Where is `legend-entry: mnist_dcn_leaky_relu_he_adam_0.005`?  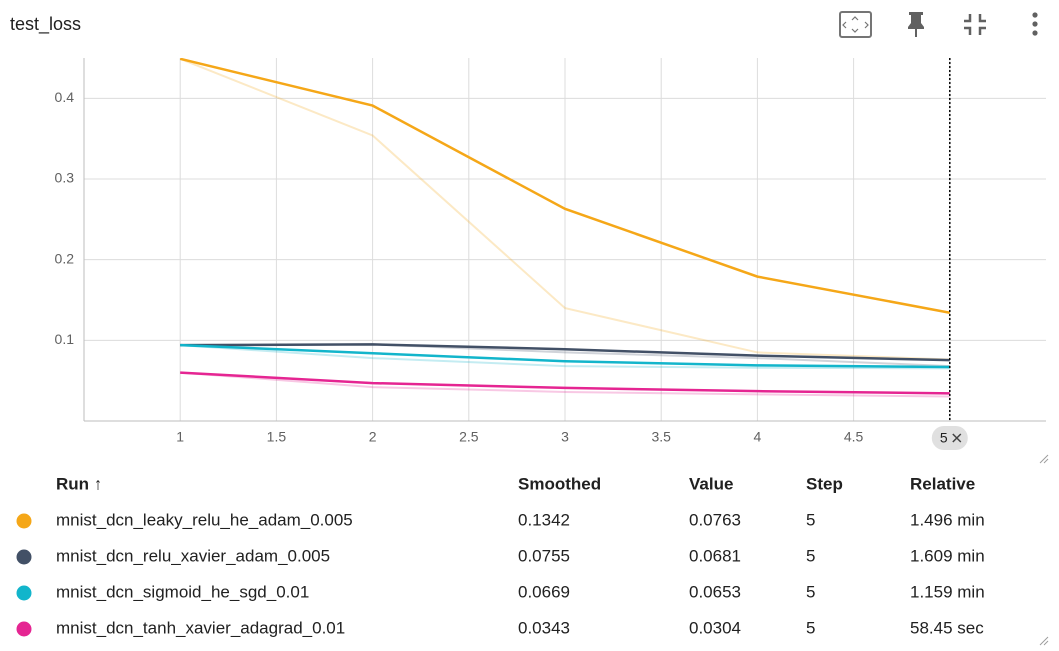
legend-entry: mnist_dcn_leaky_relu_he_adam_0.005 is located at coordinates (204, 519).